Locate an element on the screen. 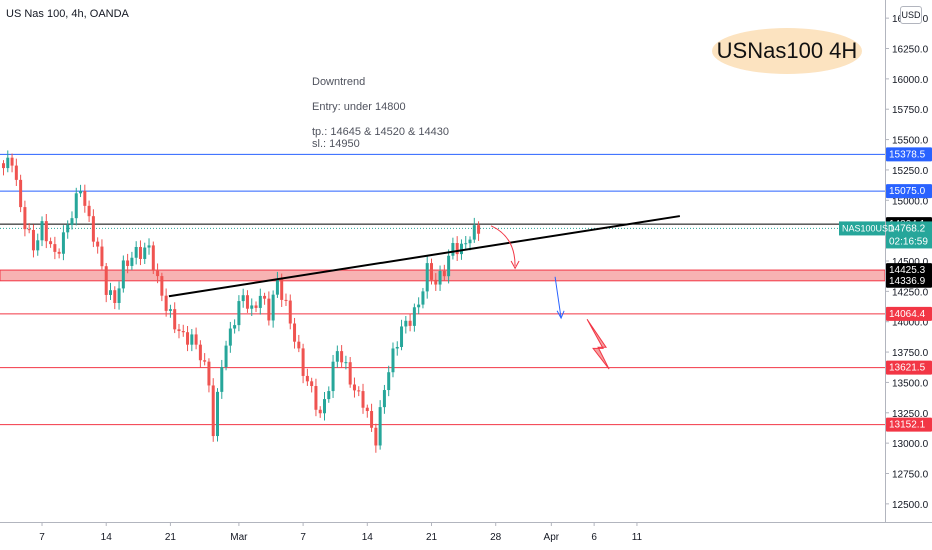 This screenshot has height=550, width=932. y-tick-label: 16250.0 is located at coordinates (910, 50).